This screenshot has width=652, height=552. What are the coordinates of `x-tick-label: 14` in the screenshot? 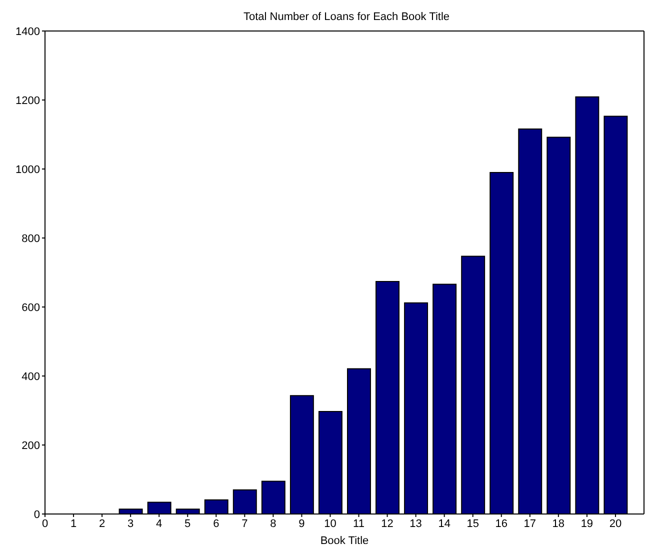 It's located at (444, 524).